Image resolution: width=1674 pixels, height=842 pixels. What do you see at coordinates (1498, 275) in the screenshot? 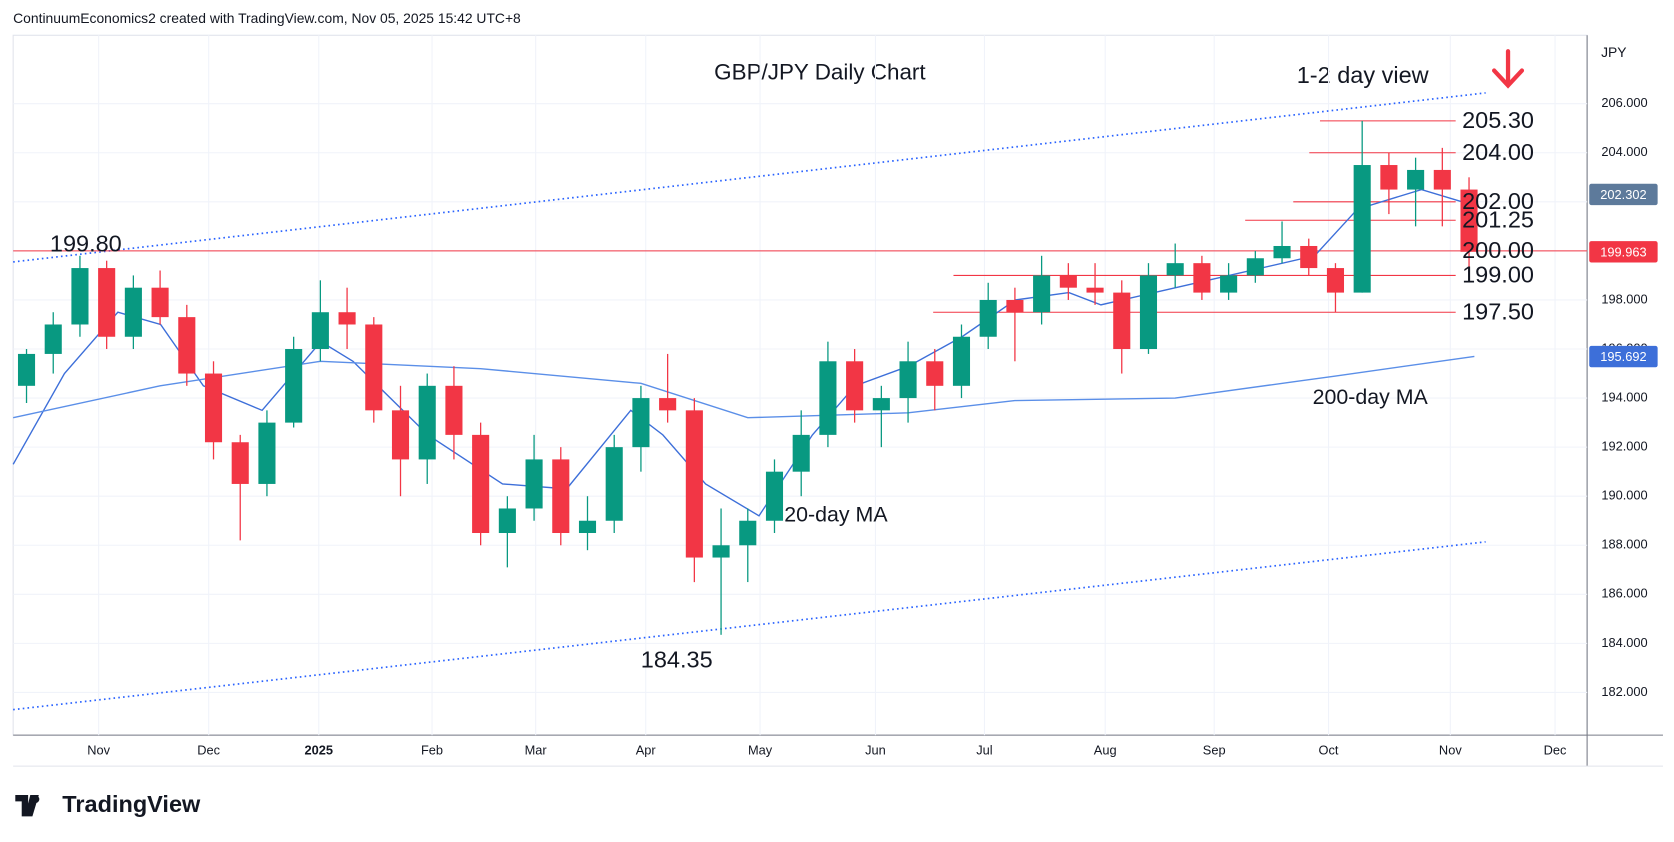
I see `level-label: 199.00` at bounding box center [1498, 275].